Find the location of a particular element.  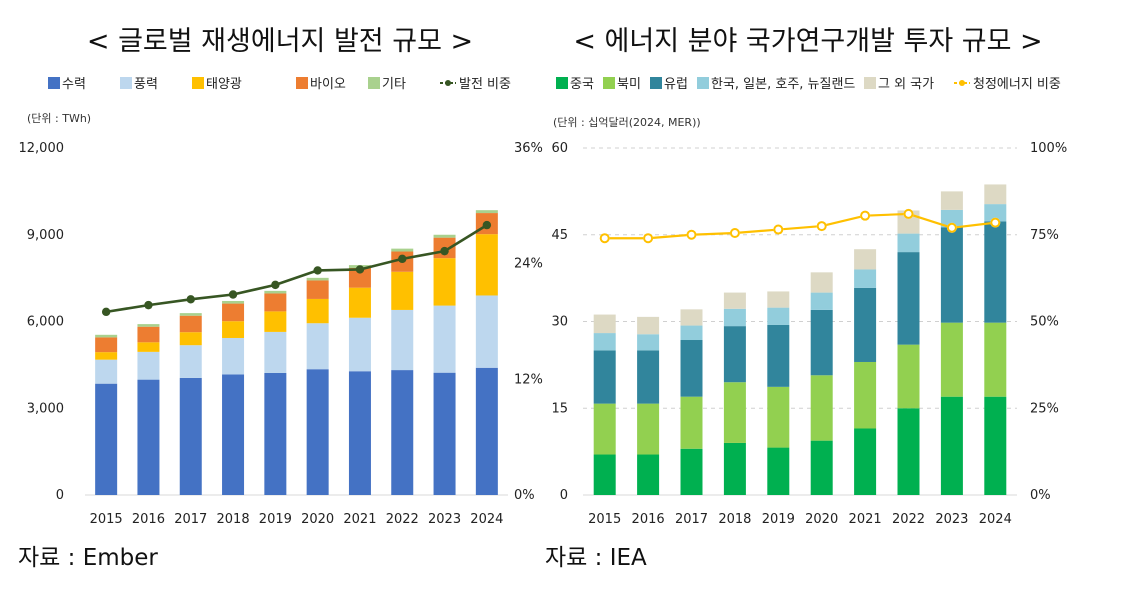

legend-label: 중국 is located at coordinates (582, 84).